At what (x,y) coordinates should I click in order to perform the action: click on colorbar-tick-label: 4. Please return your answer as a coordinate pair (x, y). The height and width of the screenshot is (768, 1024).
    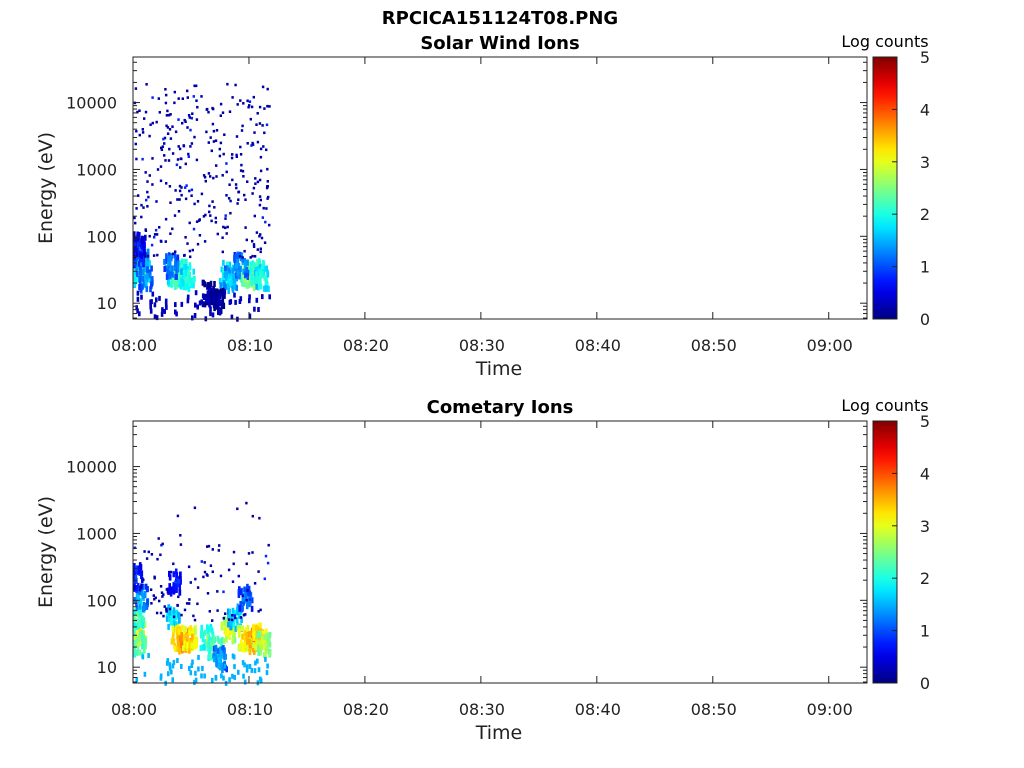
    Looking at the image, I should click on (925, 109).